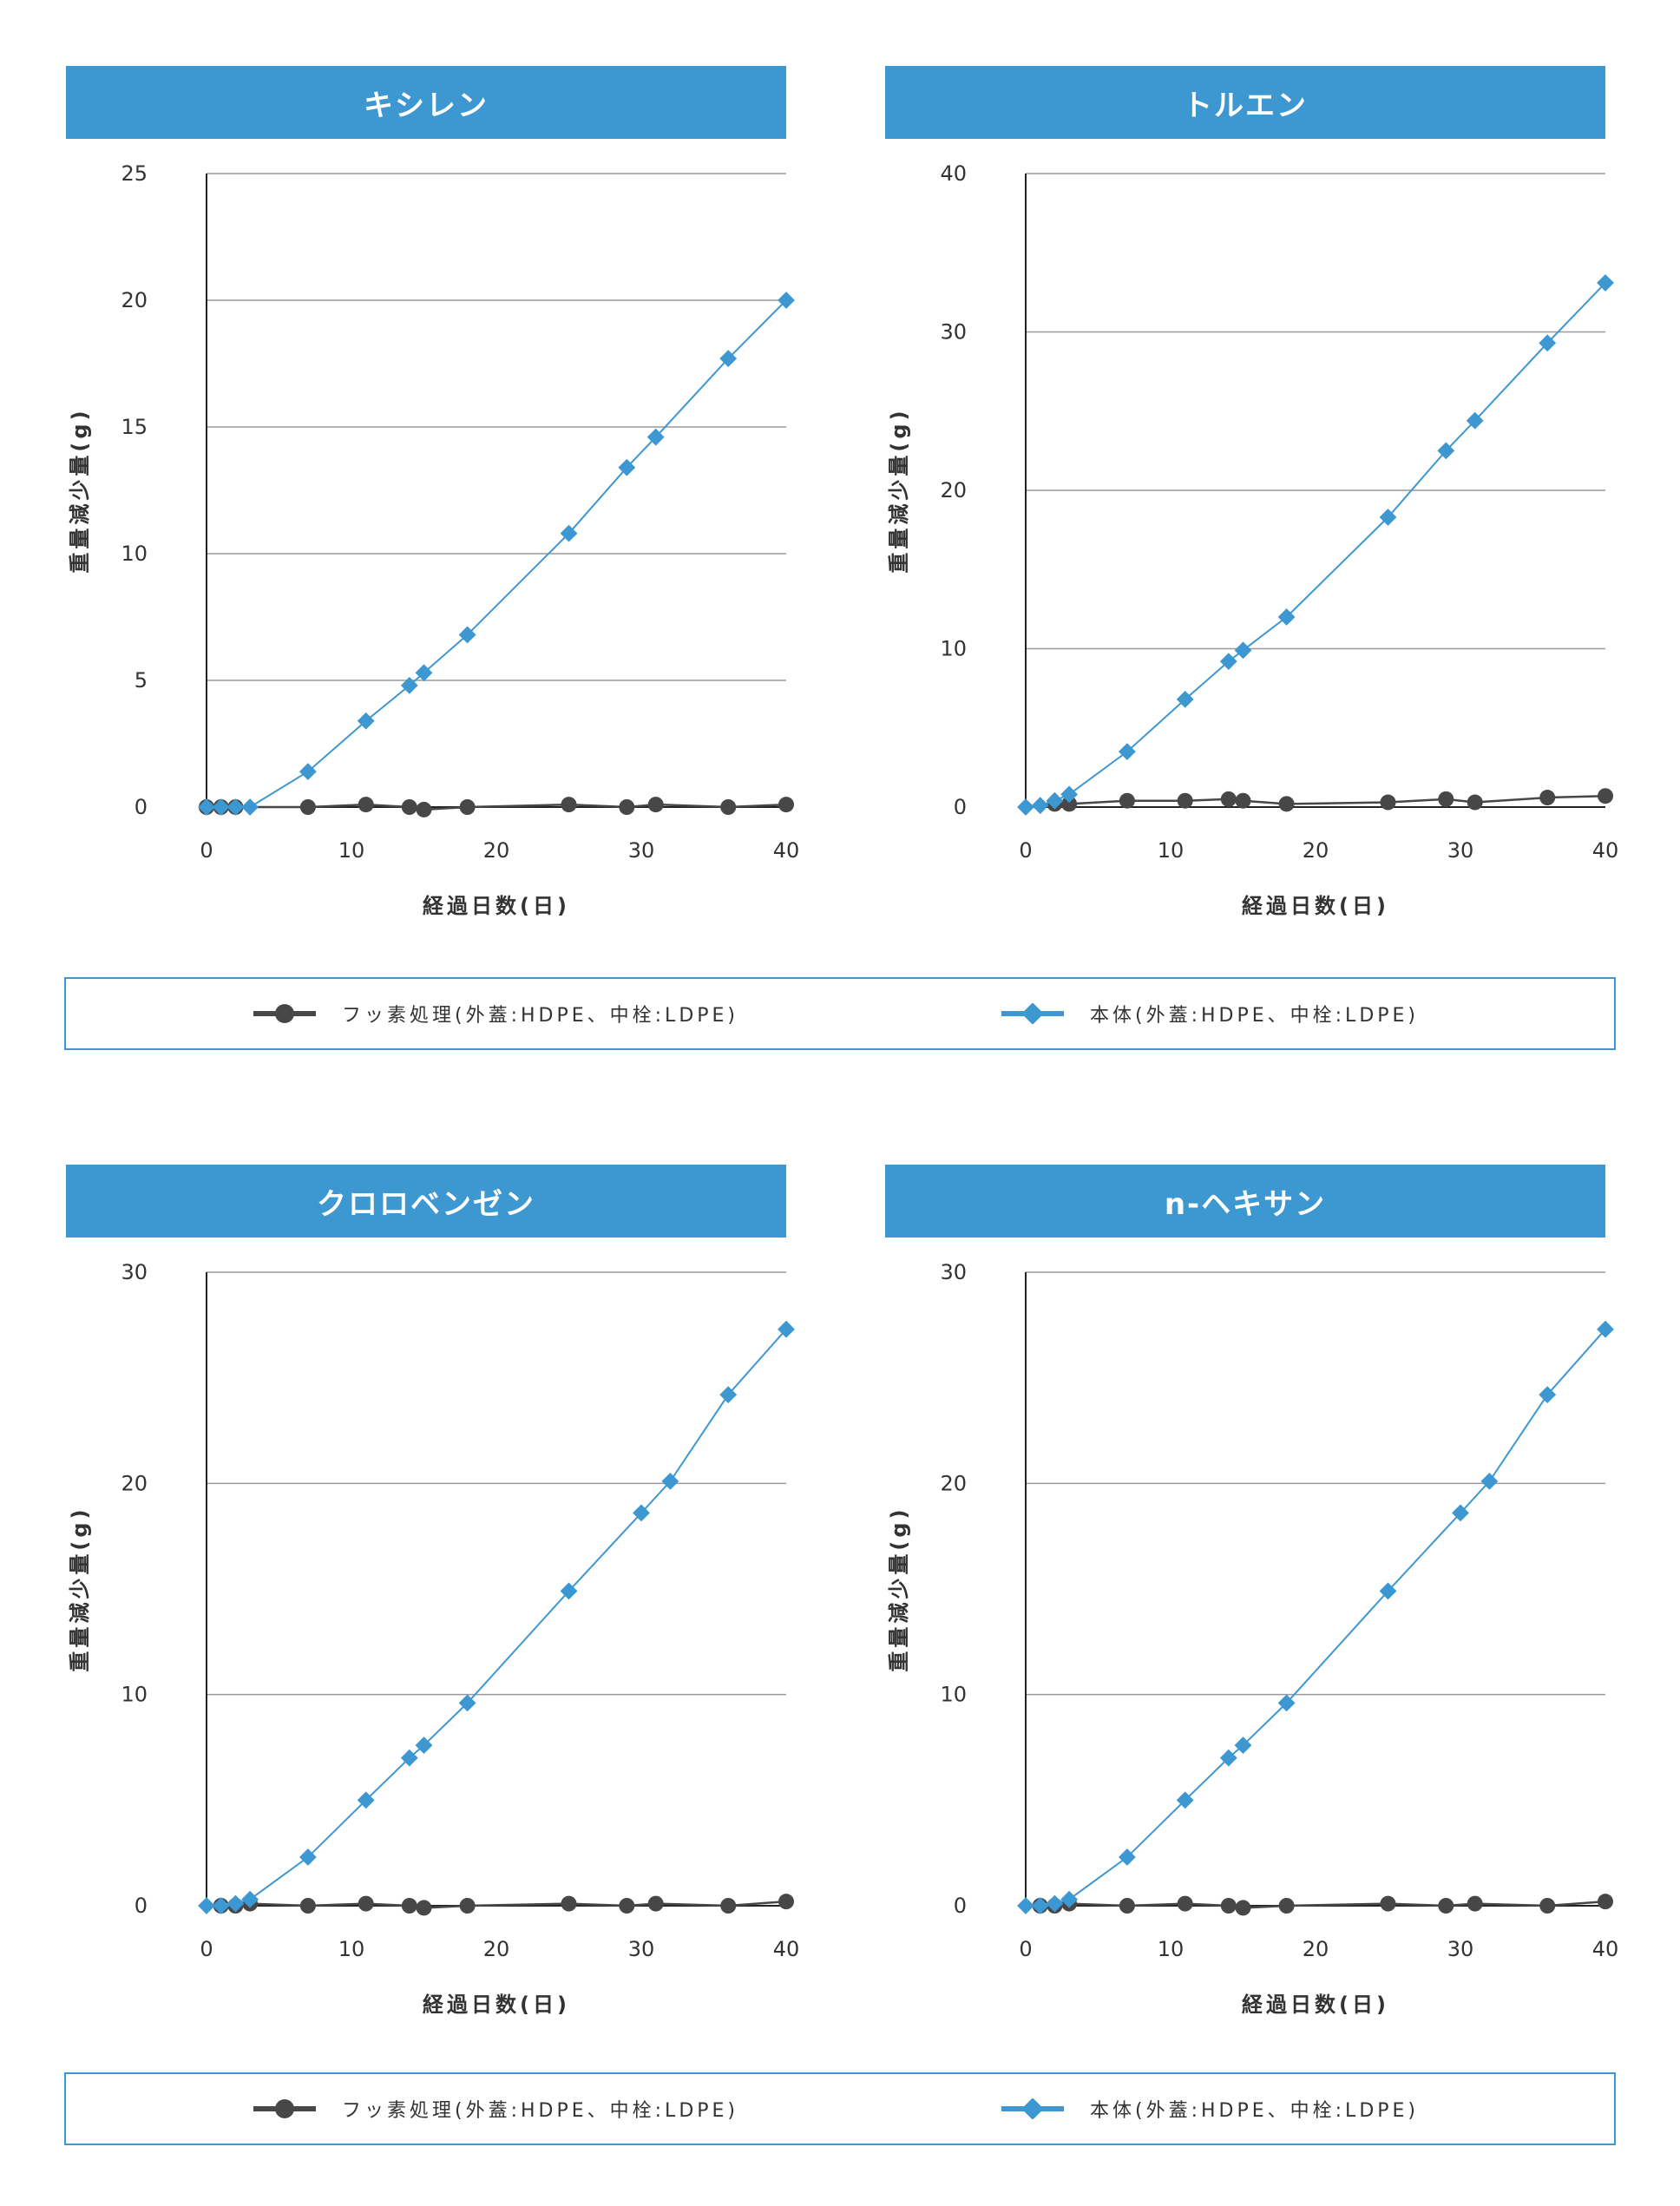 The image size is (1680, 2206). I want to click on y-tick-label: 15, so click(134, 427).